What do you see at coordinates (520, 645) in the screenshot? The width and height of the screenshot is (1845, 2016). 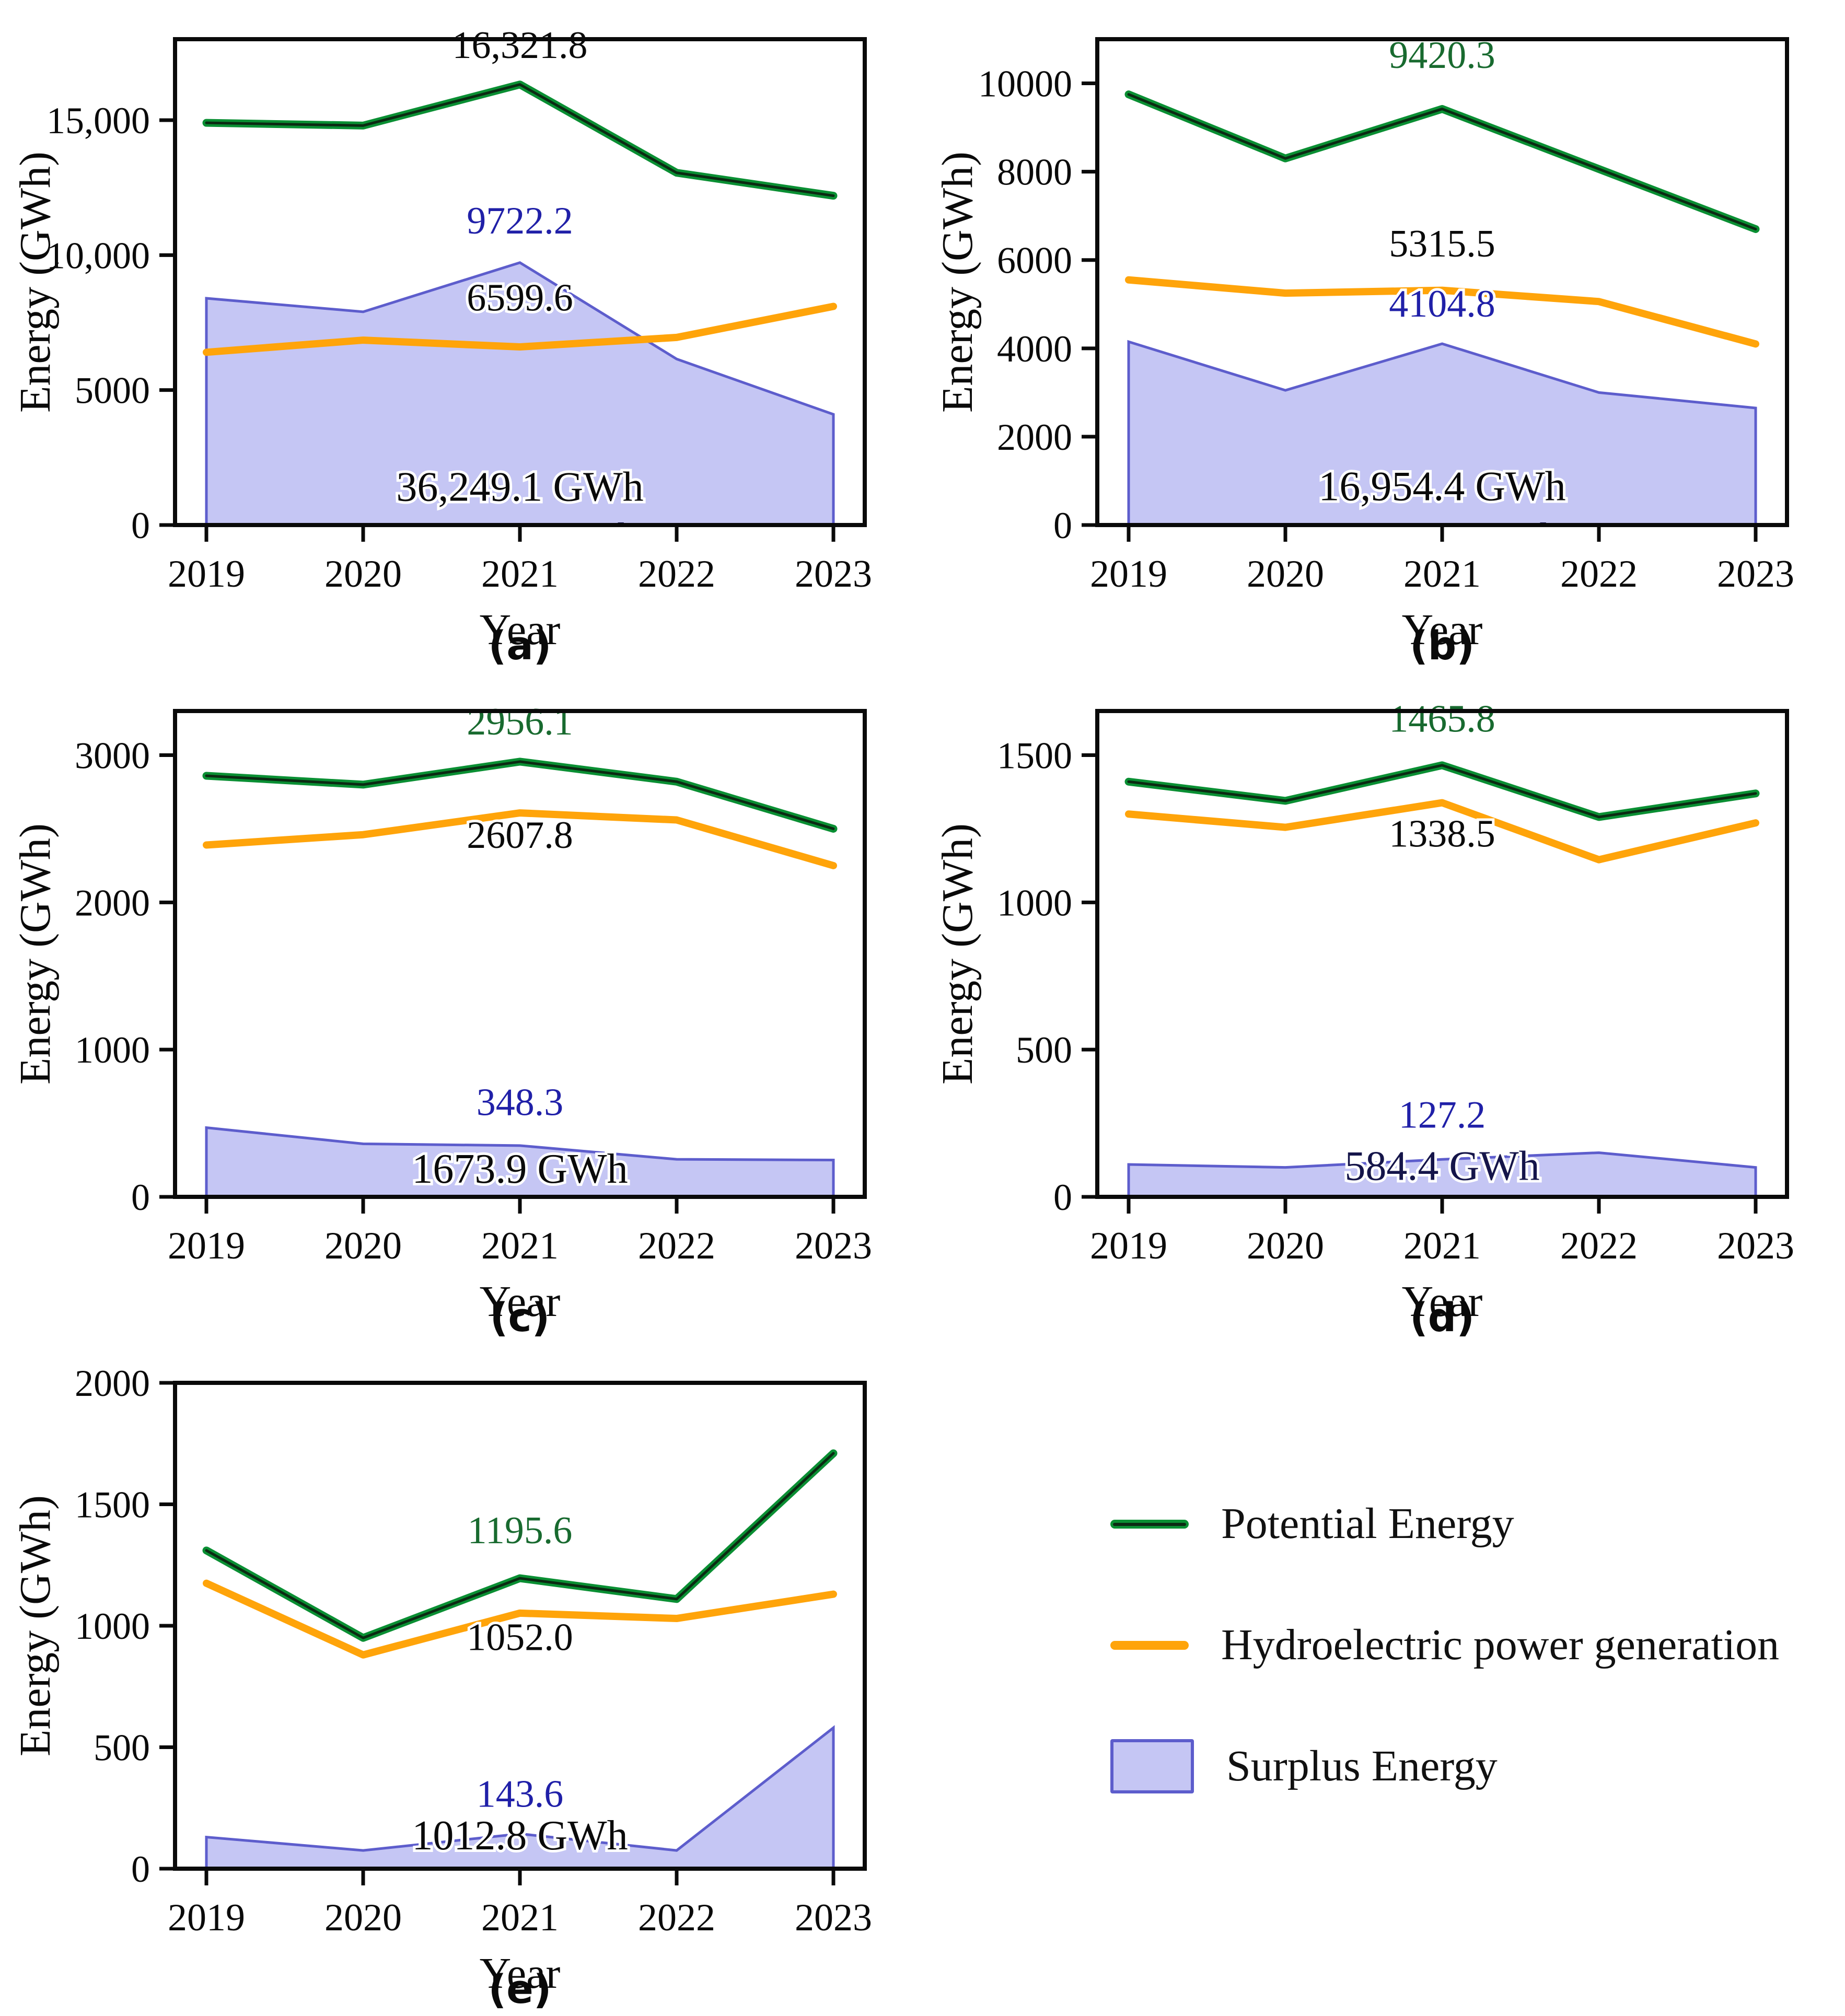 I see `subplot-caption: (a)` at bounding box center [520, 645].